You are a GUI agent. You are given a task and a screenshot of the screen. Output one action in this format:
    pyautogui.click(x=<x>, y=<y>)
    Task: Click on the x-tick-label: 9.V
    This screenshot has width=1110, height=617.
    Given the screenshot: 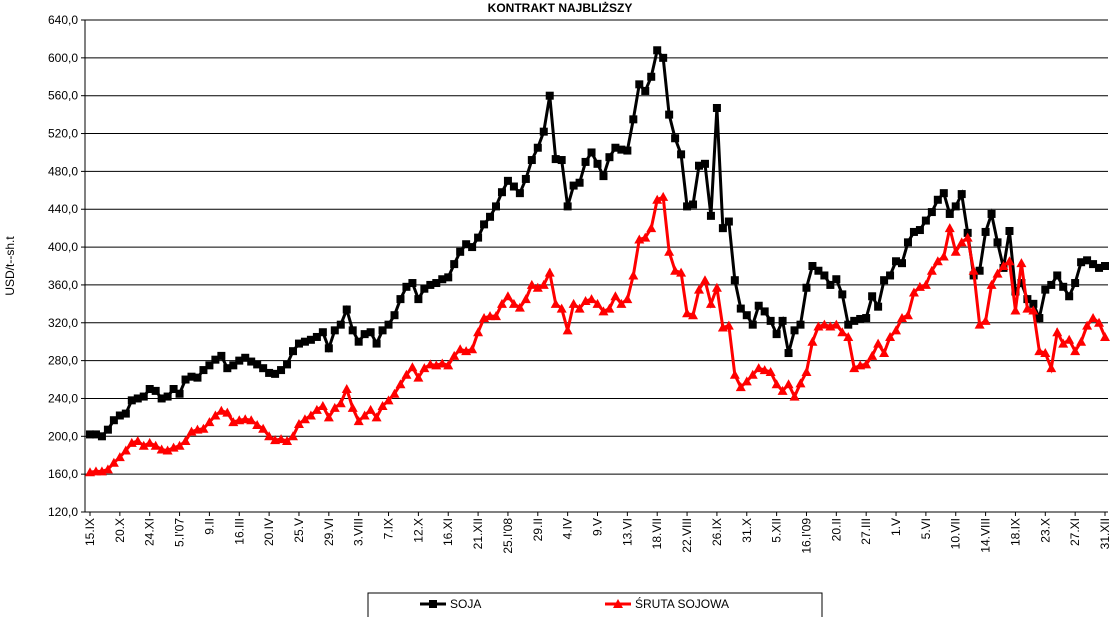 What is the action you would take?
    pyautogui.click(x=598, y=527)
    